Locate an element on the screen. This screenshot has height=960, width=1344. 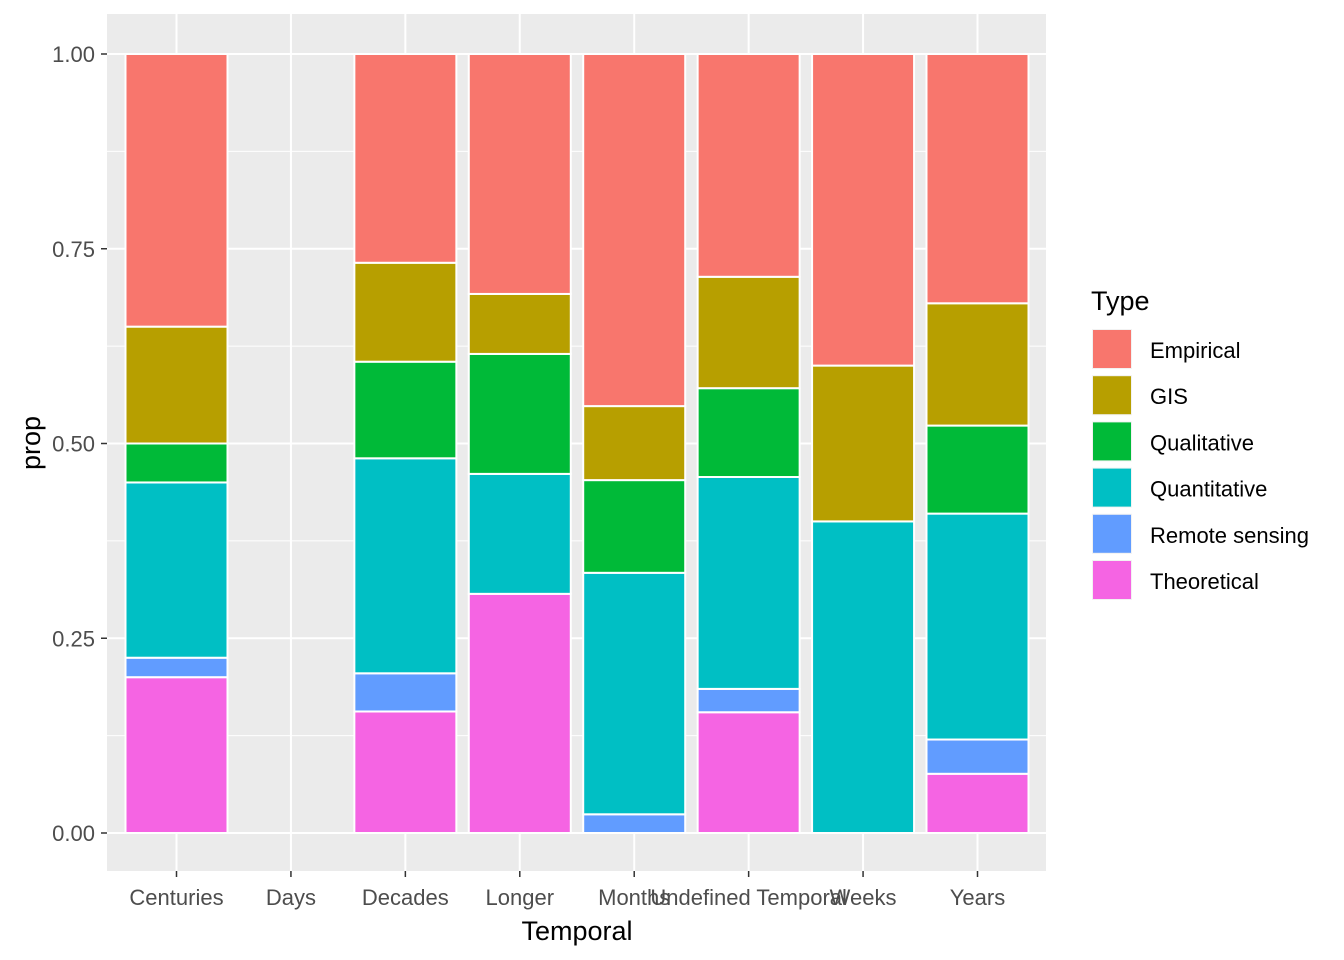
legend-label: Qualitative is located at coordinates (1202, 442).